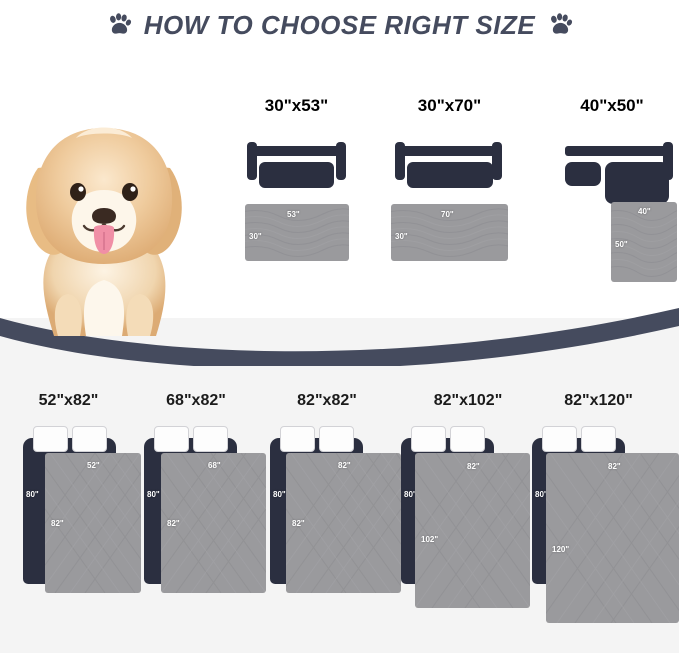 The width and height of the screenshot is (679, 653). I want to click on size-option-bed-4: 82"x102" 60" 80" 82" 102", so click(468, 504).